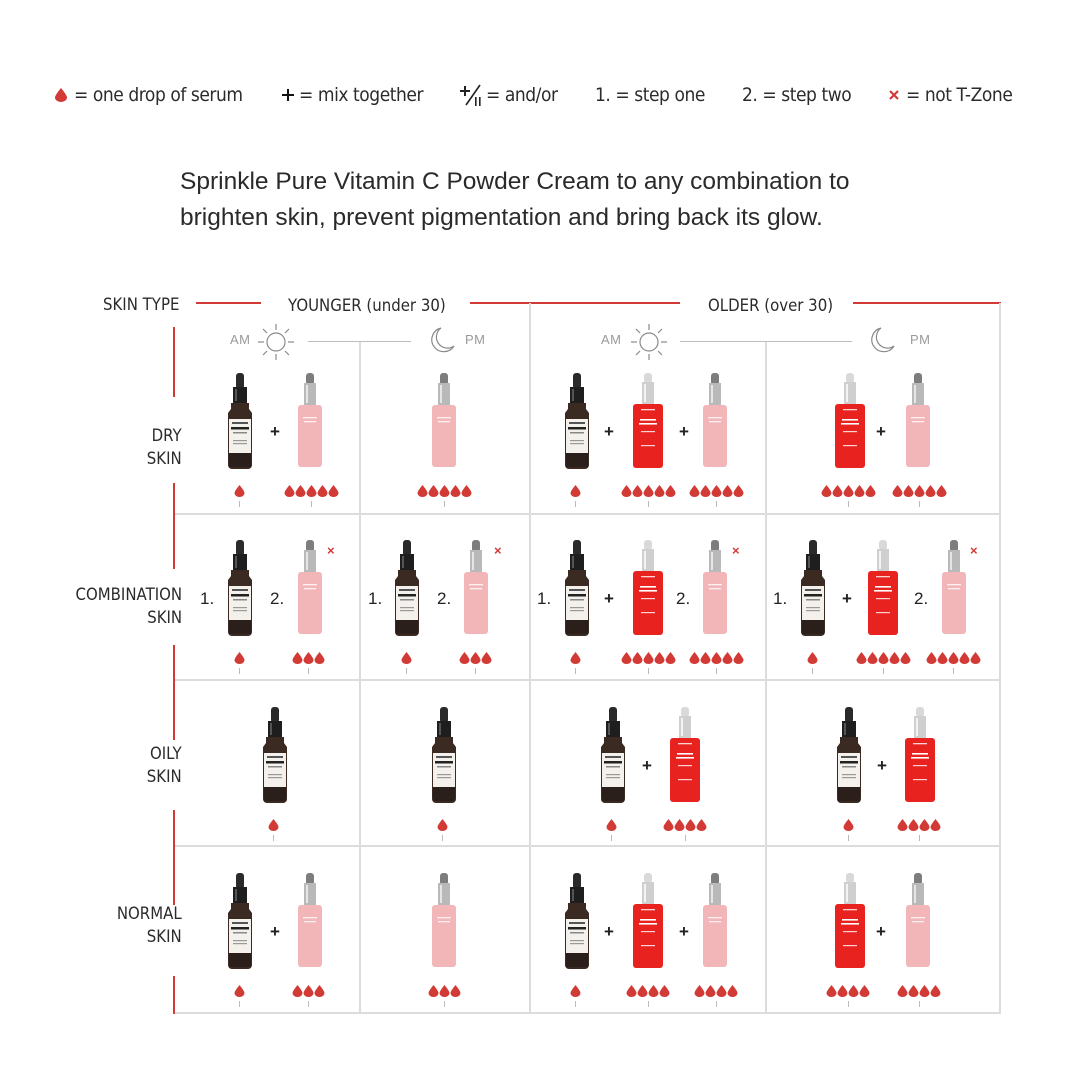 The width and height of the screenshot is (1080, 1080). I want to click on not-tzone-icon, so click(894, 95).